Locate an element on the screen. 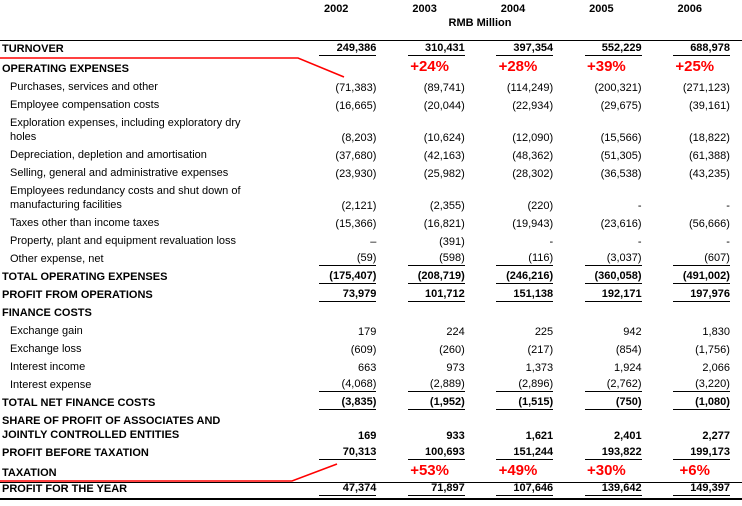 This screenshot has height=506, width=742. value-cell: 101,712 is located at coordinates (432, 296).